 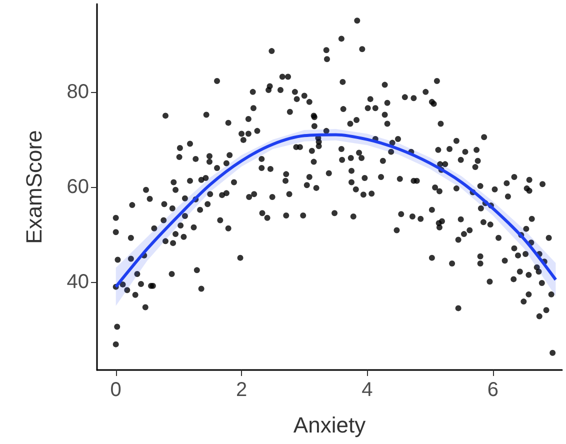 I want to click on y-tick-label: 40, so click(x=77, y=282).